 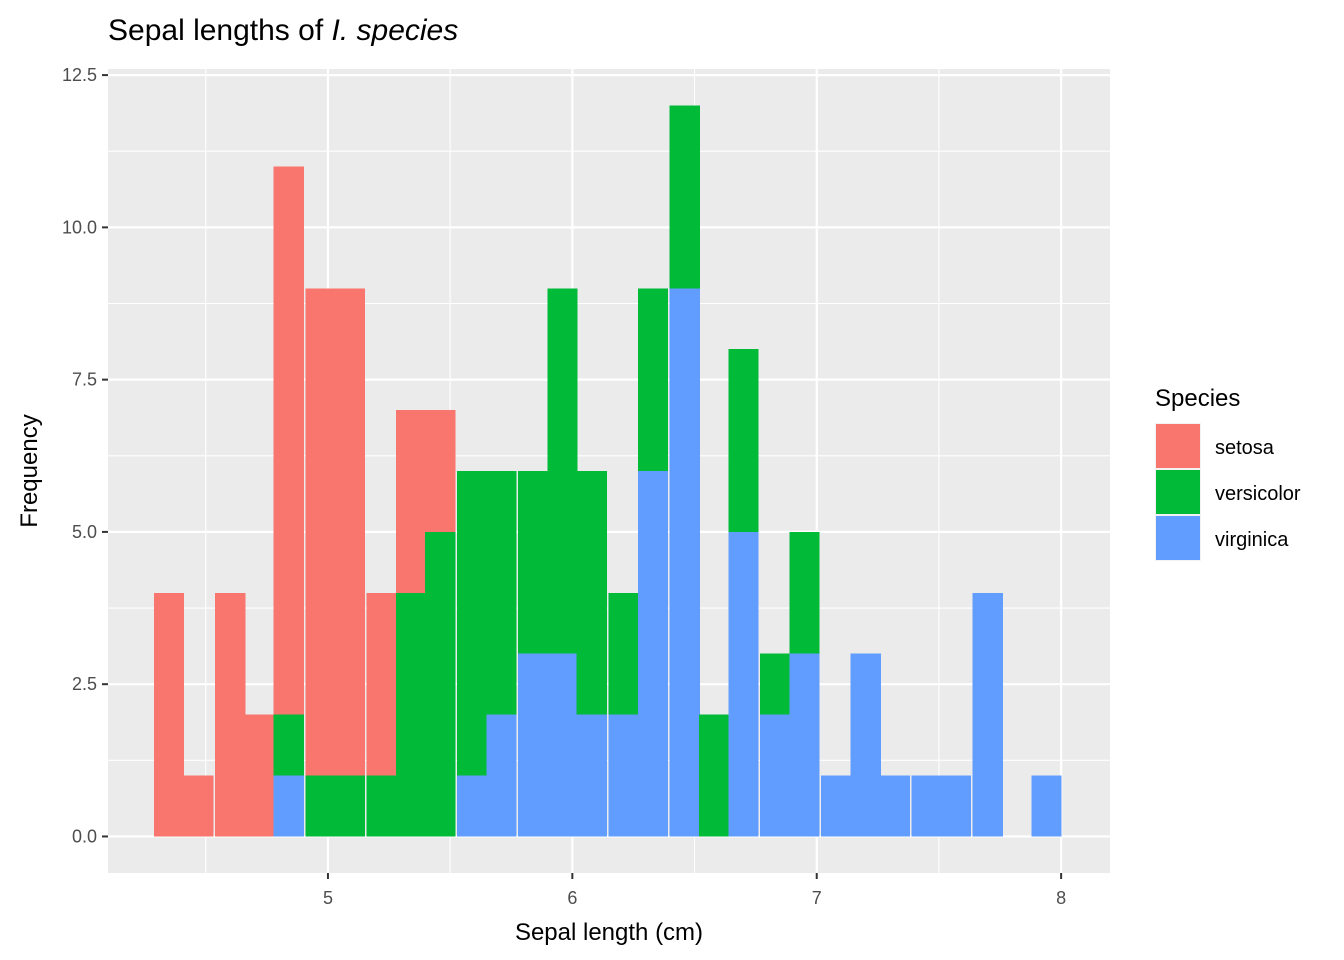 I want to click on y-tick-label: 7.5, so click(x=84, y=380).